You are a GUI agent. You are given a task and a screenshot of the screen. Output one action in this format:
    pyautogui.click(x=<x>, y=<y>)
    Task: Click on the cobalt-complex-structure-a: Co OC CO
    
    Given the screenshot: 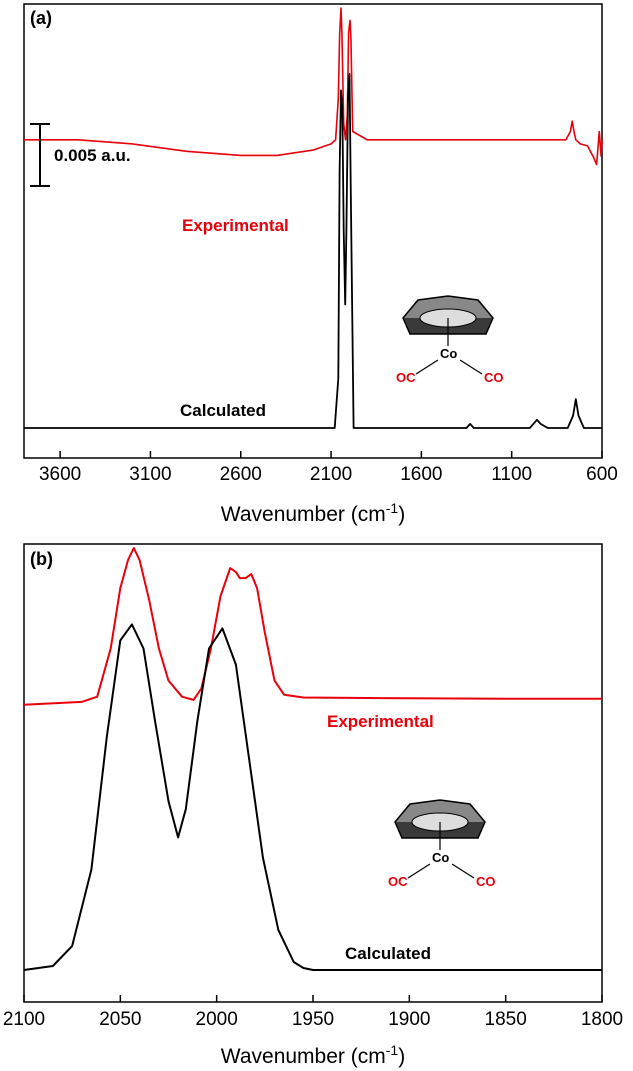 What is the action you would take?
    pyautogui.click(x=450, y=340)
    